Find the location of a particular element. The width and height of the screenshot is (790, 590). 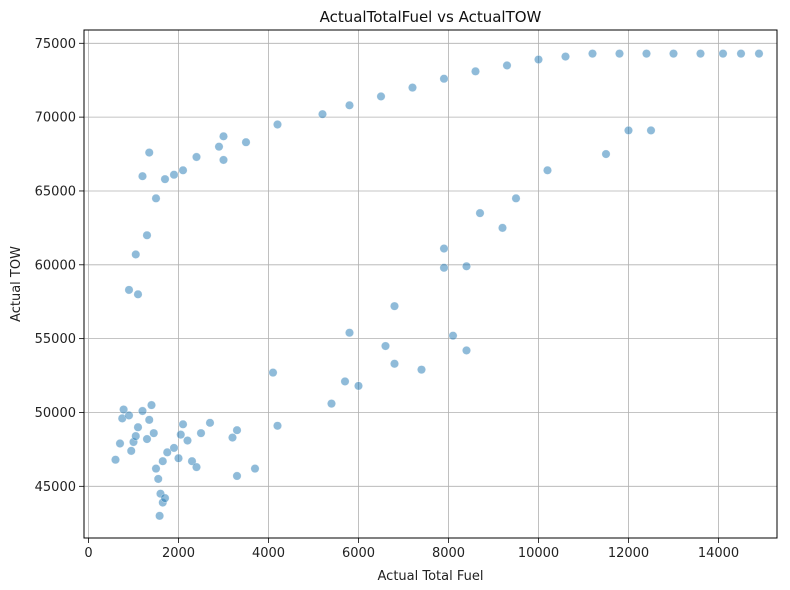

x-tick-label: 0 is located at coordinates (88, 553).